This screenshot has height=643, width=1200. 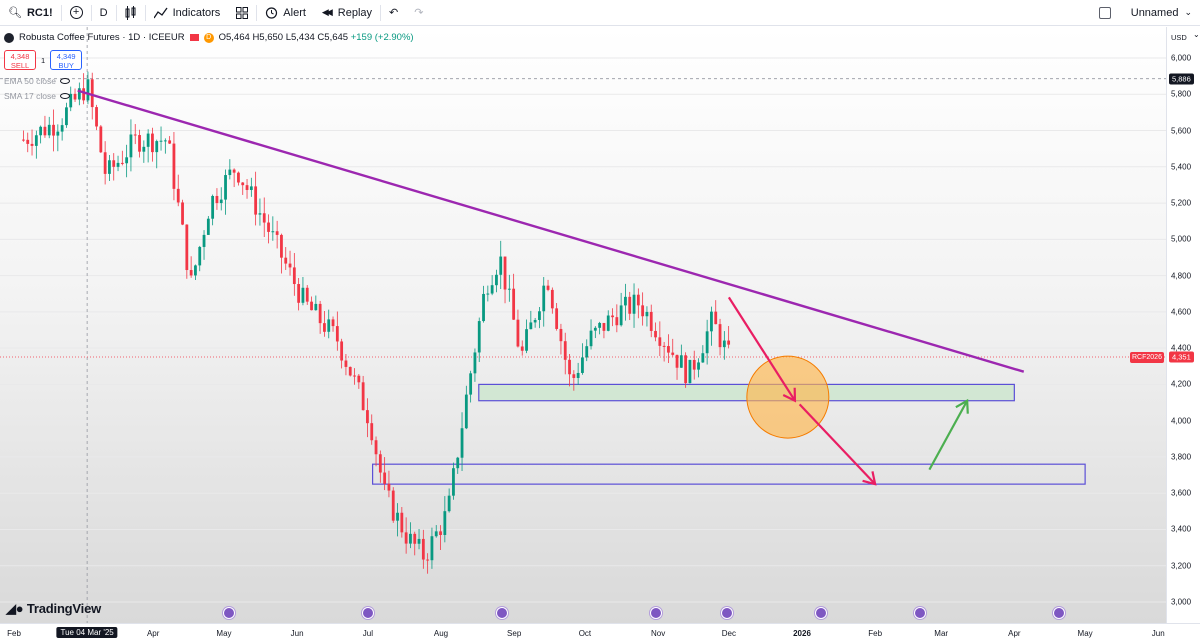 I want to click on redo-button: ↷, so click(x=418, y=13).